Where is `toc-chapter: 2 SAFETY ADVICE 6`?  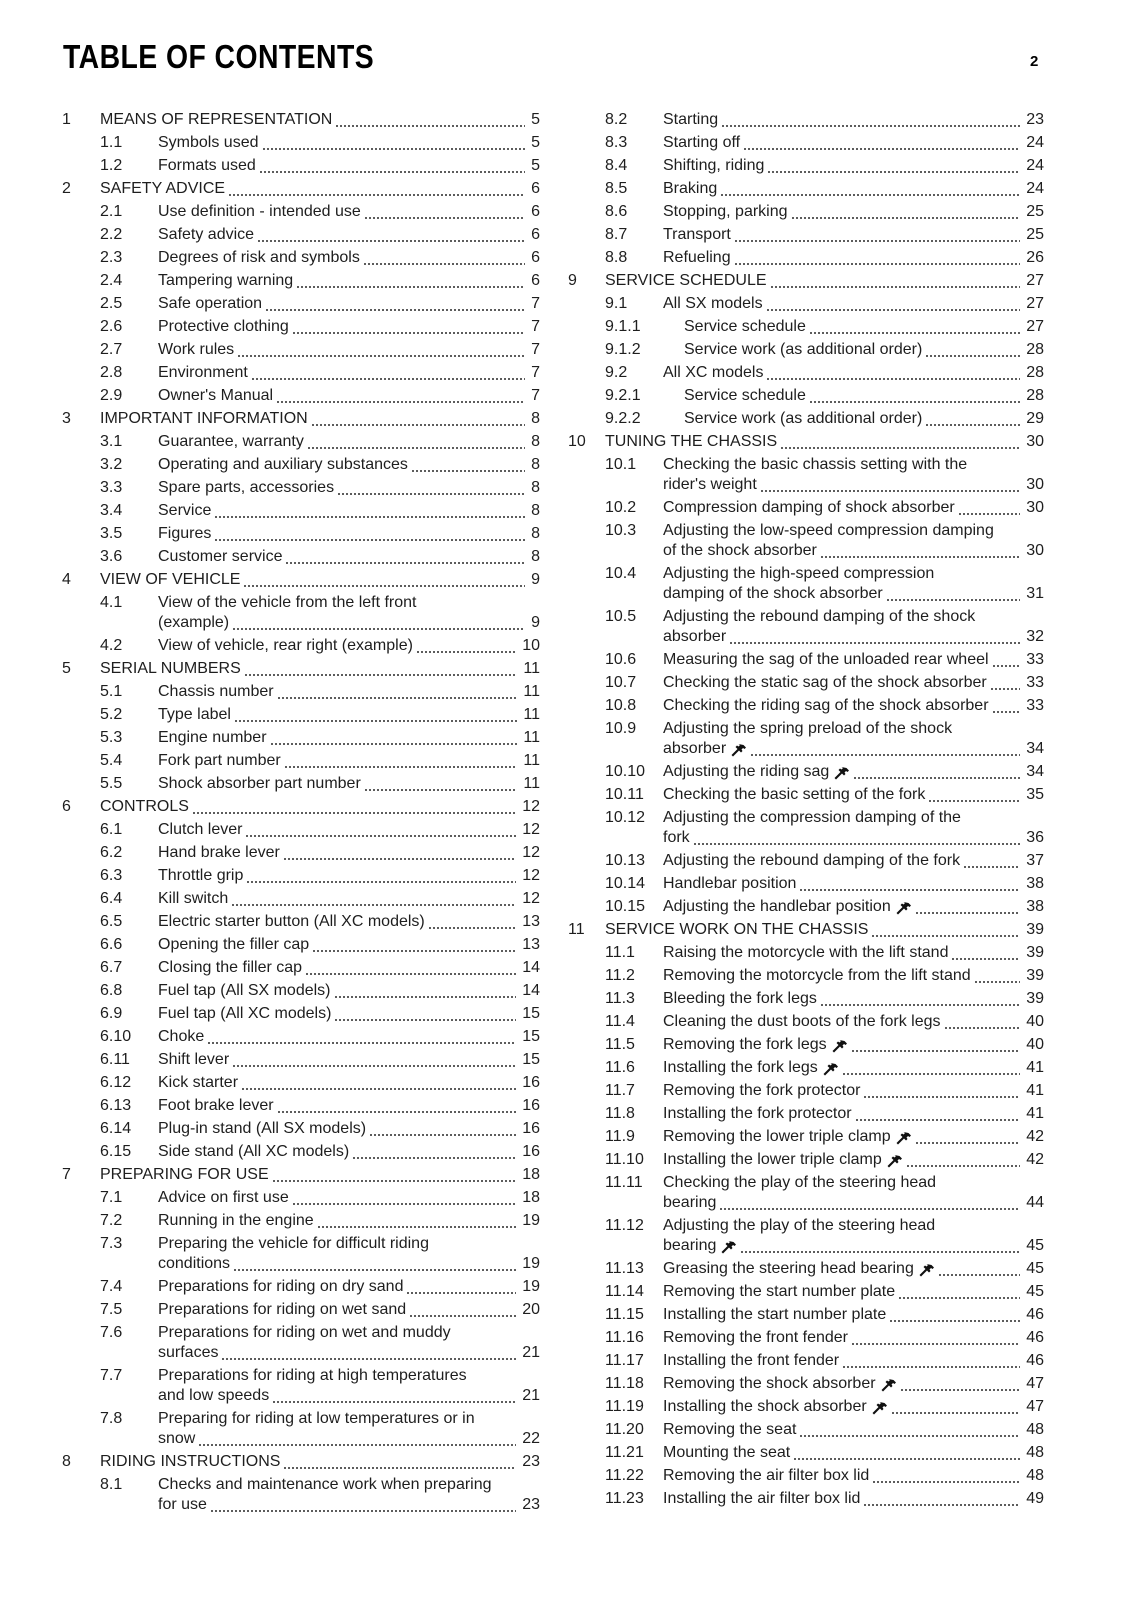 toc-chapter: 2 SAFETY ADVICE 6 is located at coordinates (301, 190).